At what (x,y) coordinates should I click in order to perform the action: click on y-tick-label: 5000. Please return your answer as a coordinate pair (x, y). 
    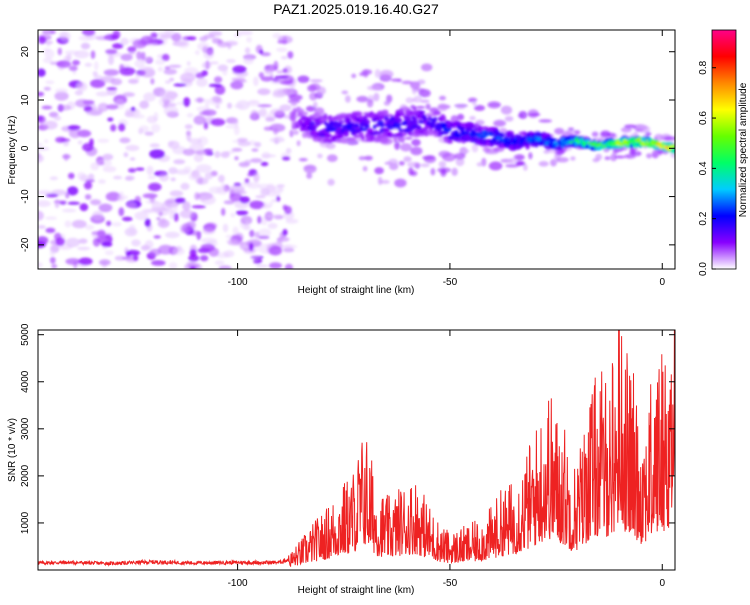
    Looking at the image, I should click on (25, 334).